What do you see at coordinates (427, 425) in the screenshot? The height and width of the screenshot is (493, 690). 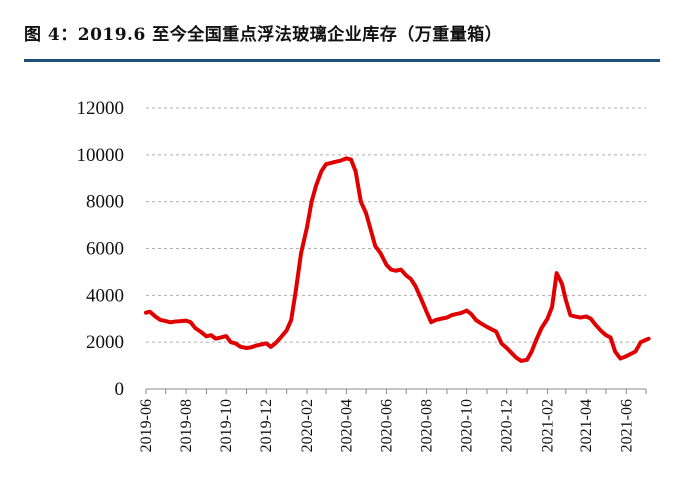 I see `x-tick-label: 2020-08` at bounding box center [427, 425].